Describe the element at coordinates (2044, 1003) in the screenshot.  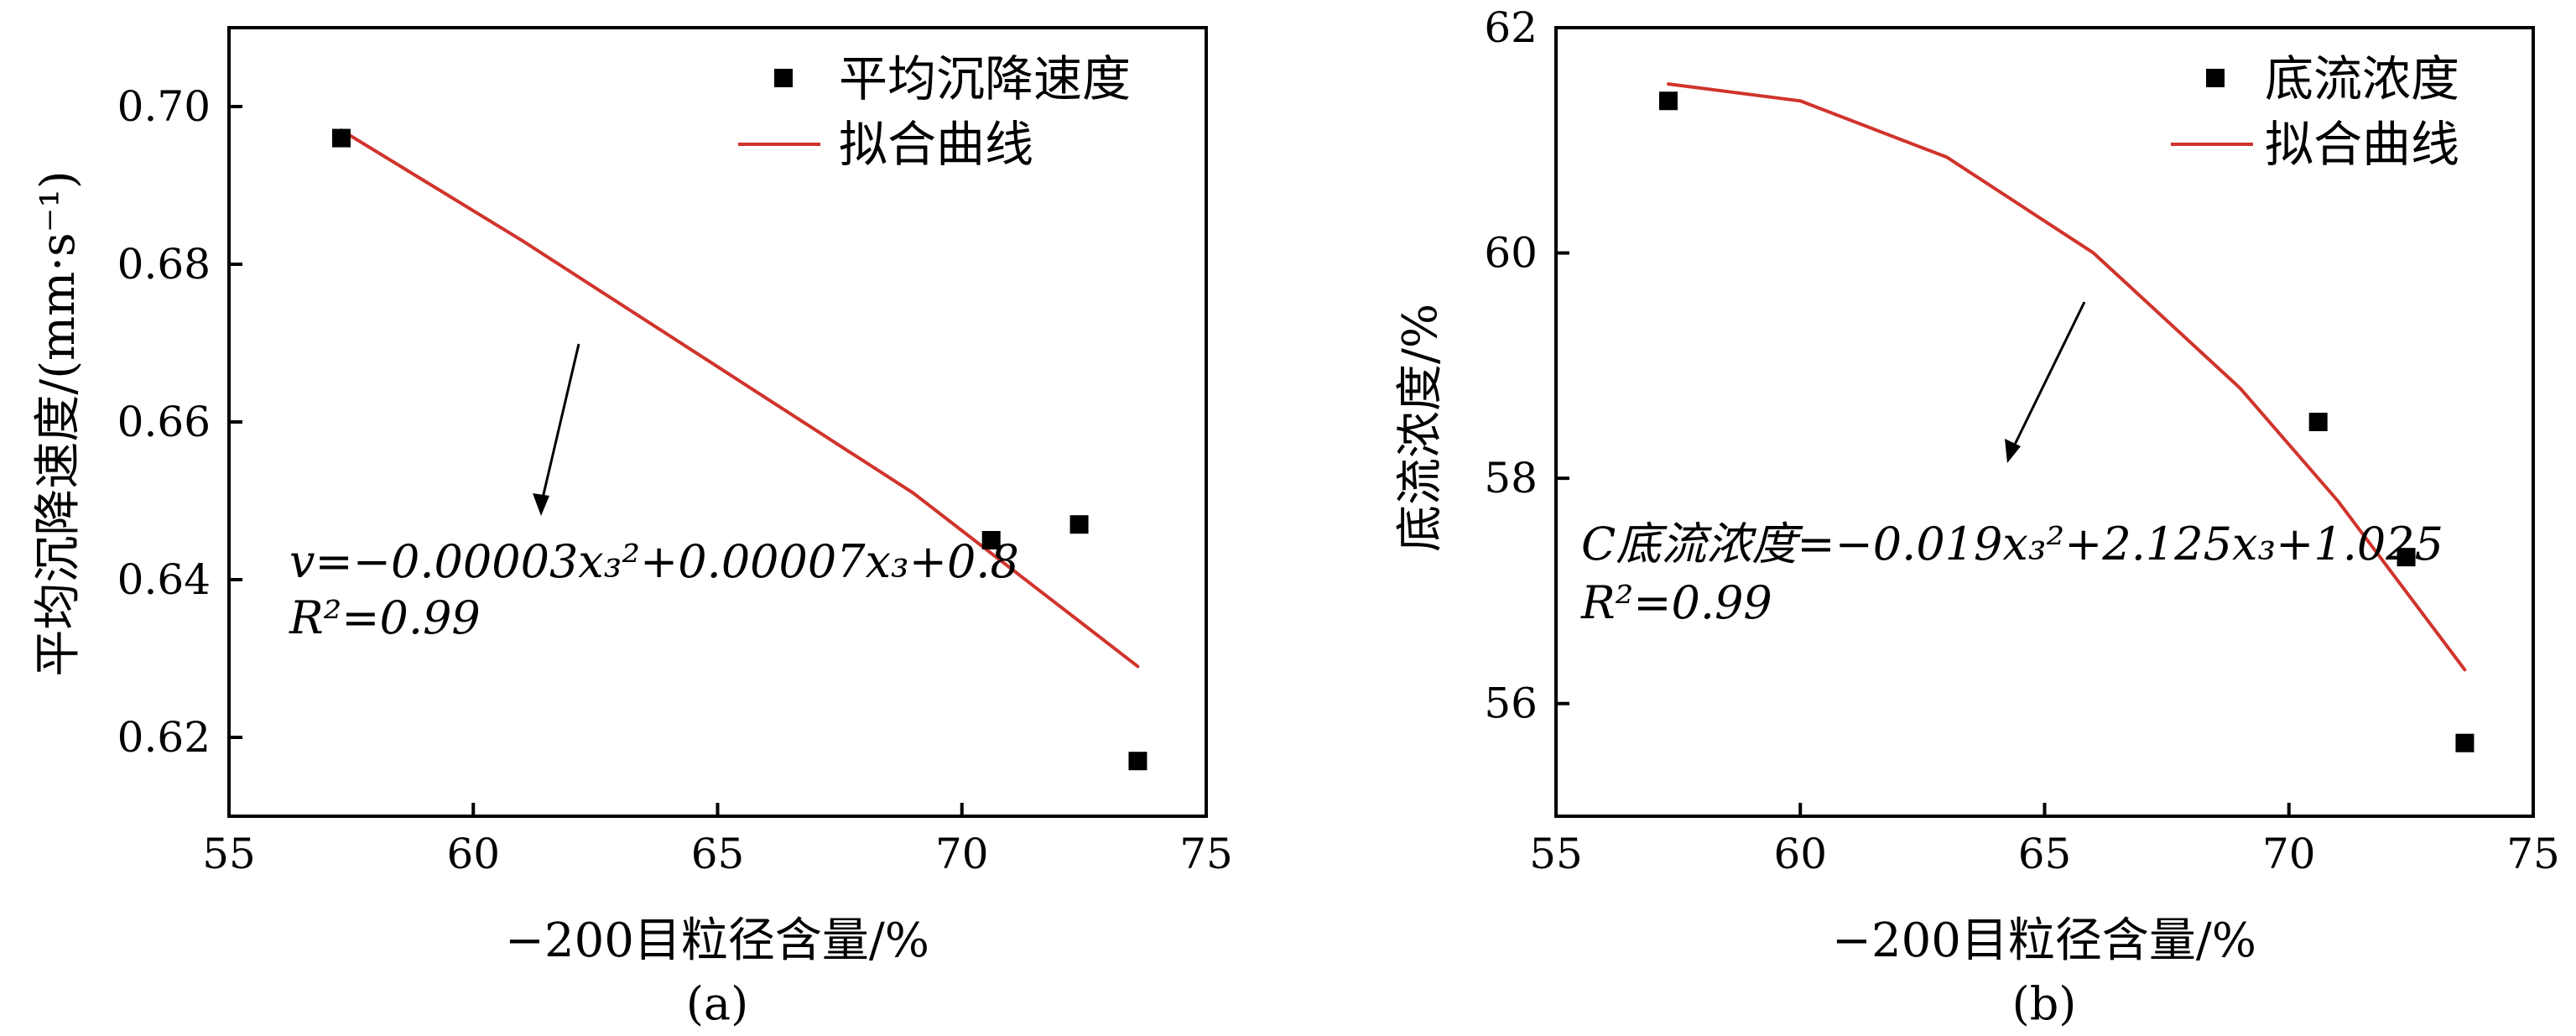
I see `panel-label-b: (b)` at that location.